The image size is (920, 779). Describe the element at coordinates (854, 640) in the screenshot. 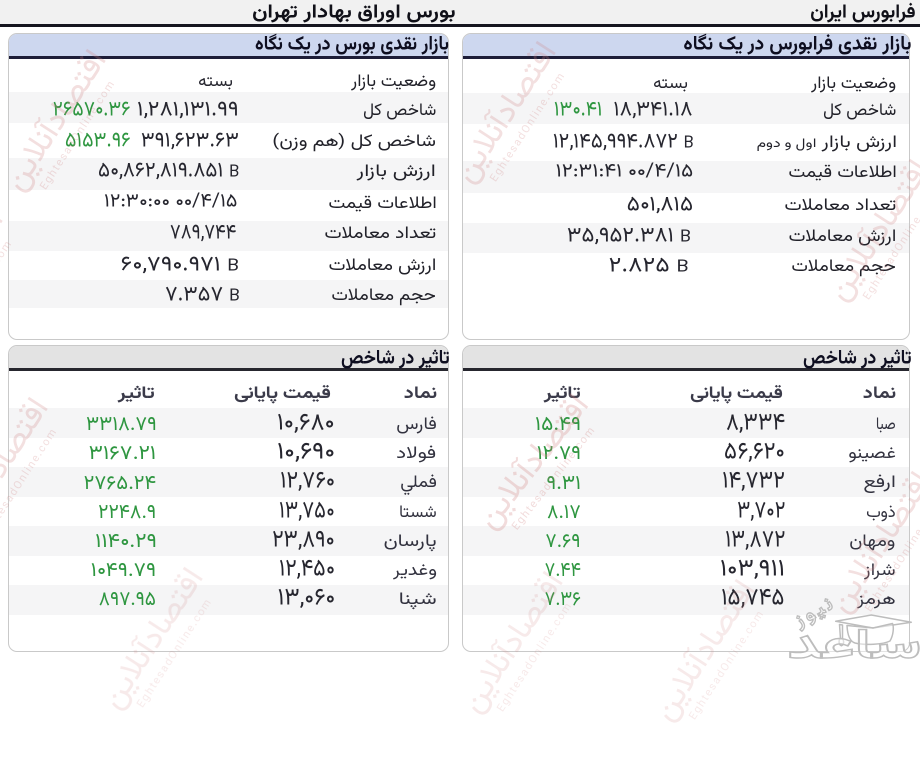

I see `svg-text: ساعد` at that location.